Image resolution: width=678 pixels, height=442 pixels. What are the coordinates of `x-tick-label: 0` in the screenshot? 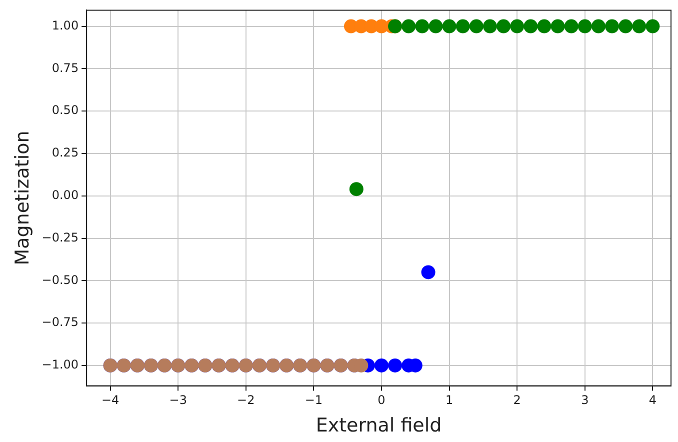 It's located at (382, 400).